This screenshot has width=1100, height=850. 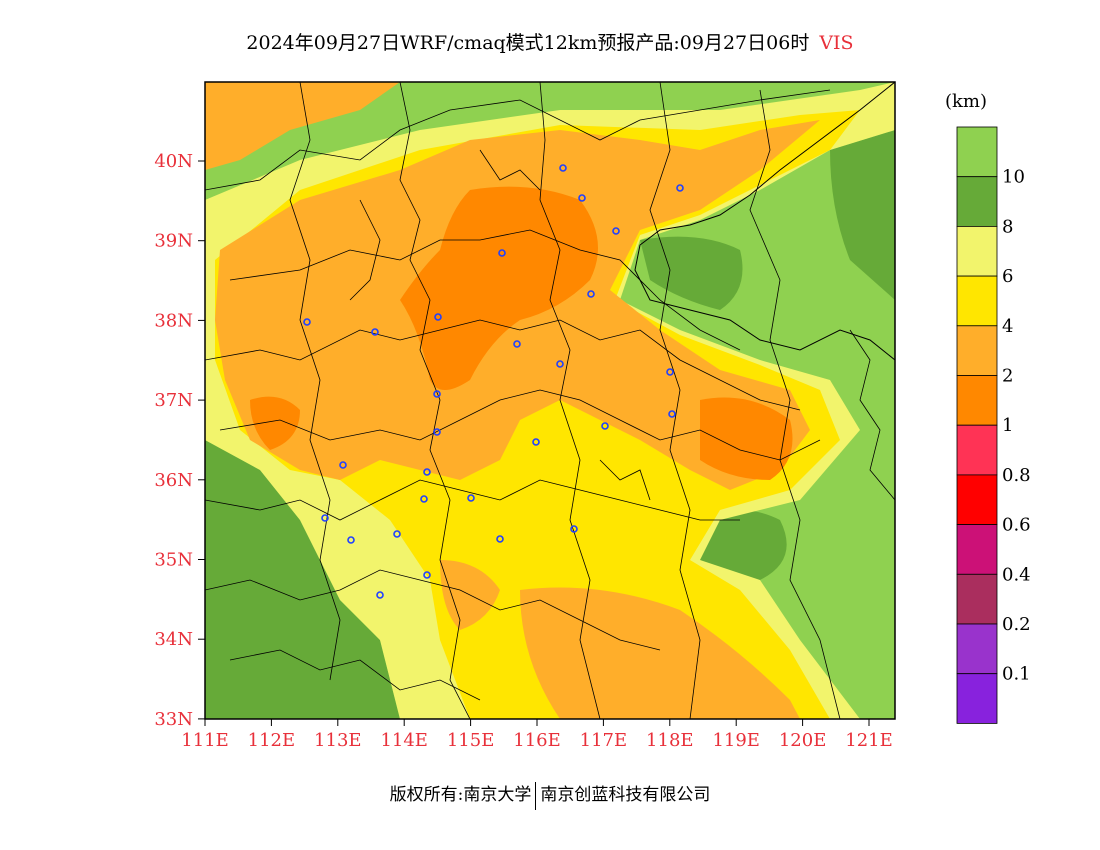 I want to click on colorbar-level-label: 6, so click(x=1007, y=276).